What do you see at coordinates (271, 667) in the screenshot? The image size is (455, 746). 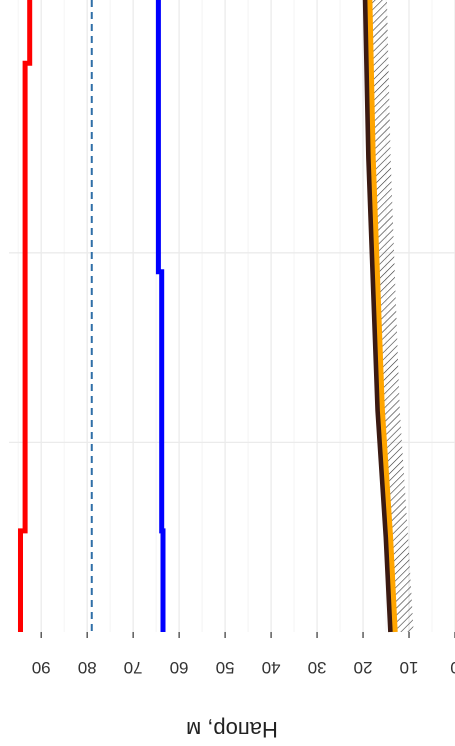 I see `x-tick-label: 40` at bounding box center [271, 667].